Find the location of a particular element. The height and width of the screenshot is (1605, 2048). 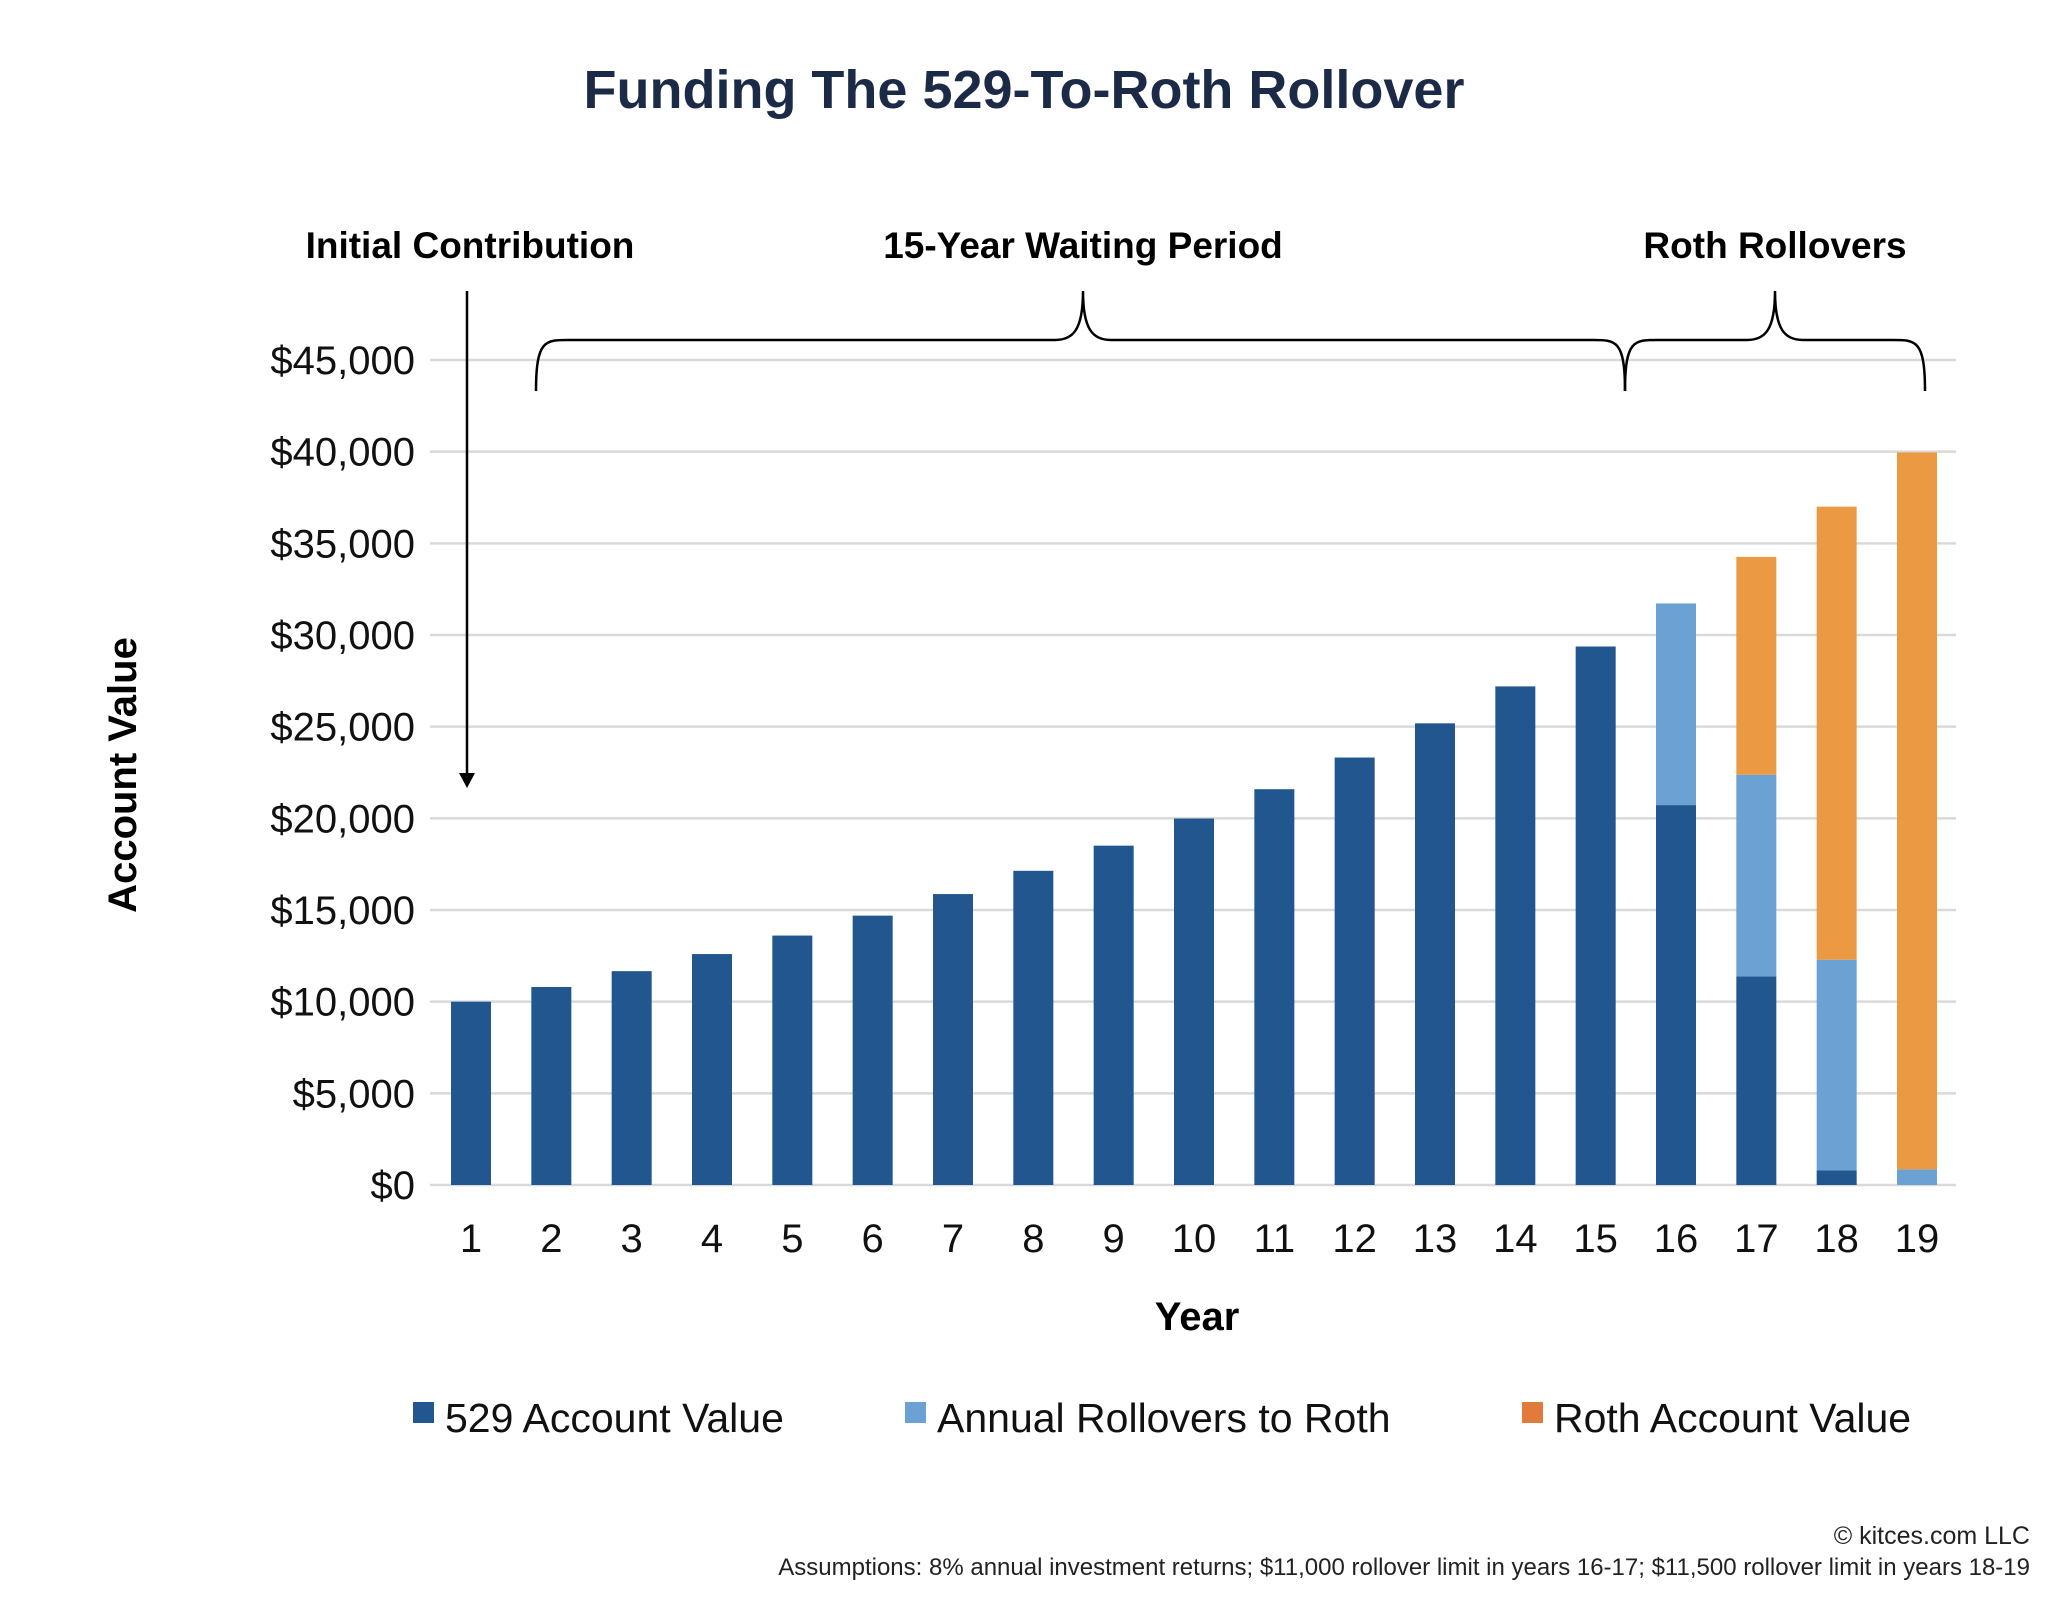

legend-label: 529 Account Value is located at coordinates (614, 1418).